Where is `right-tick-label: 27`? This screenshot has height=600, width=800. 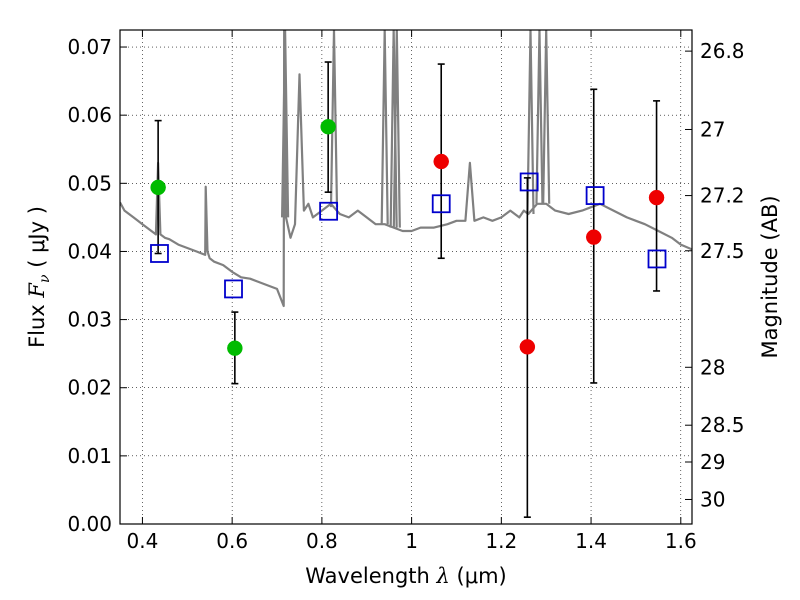 right-tick-label: 27 is located at coordinates (712, 129).